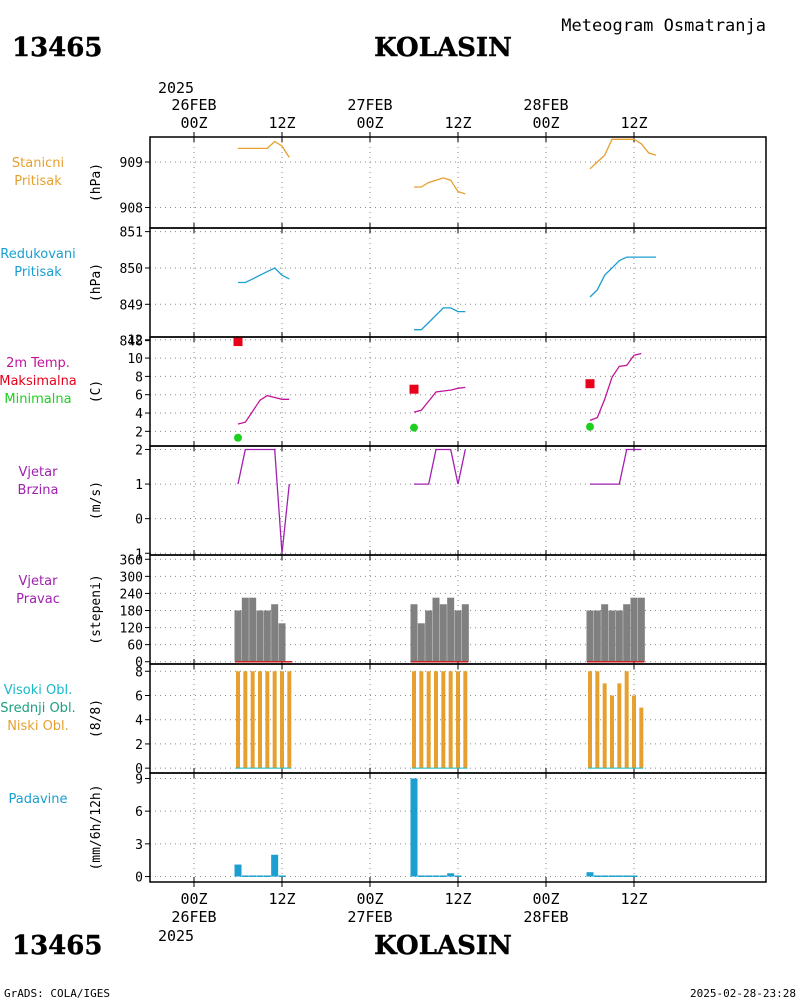 The image size is (800, 1000). What do you see at coordinates (369, 917) in the screenshot?
I see `bottom-day-label: 27FEB` at bounding box center [369, 917].